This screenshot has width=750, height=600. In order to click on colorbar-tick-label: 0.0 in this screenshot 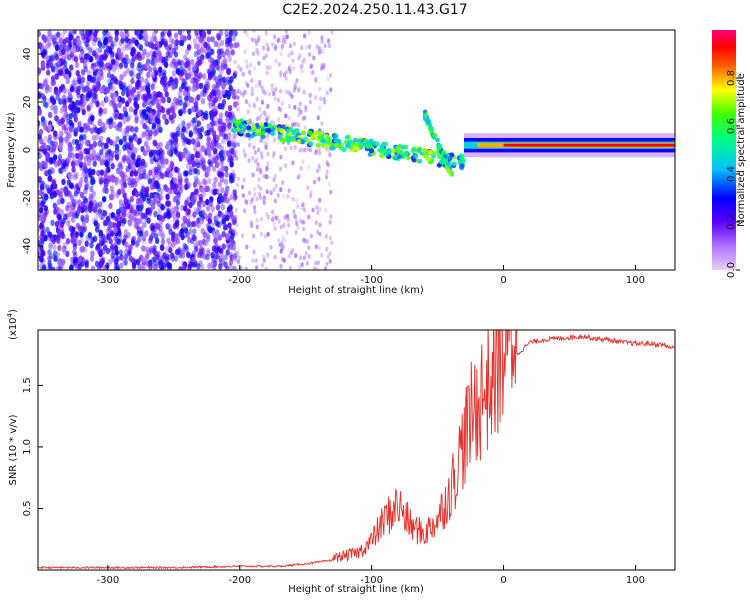, I will do `click(731, 270)`.